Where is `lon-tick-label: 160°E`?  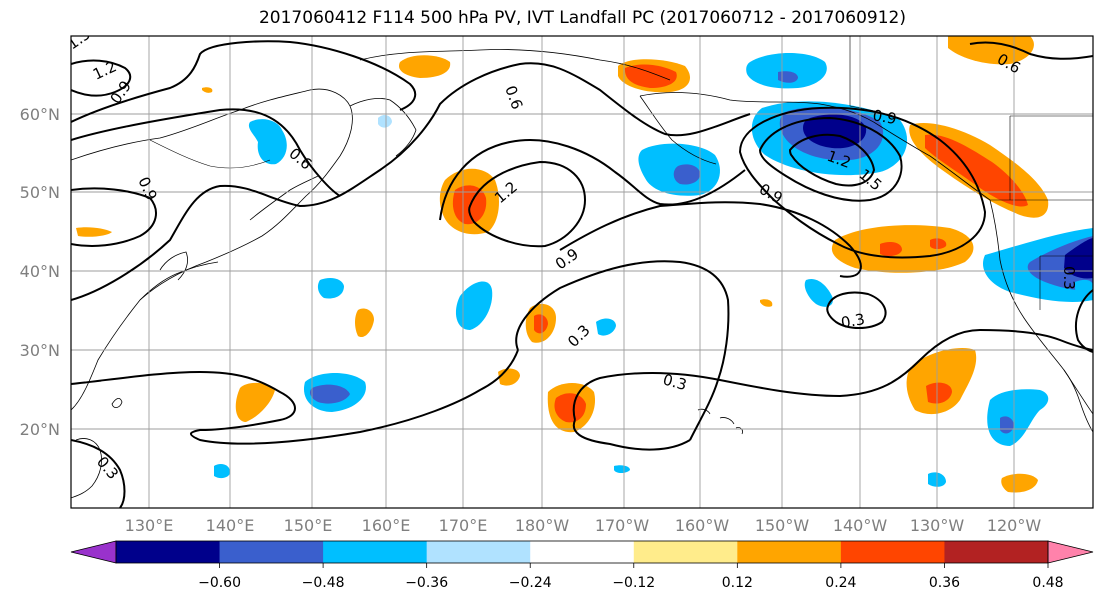
lon-tick-label: 160°E is located at coordinates (386, 525).